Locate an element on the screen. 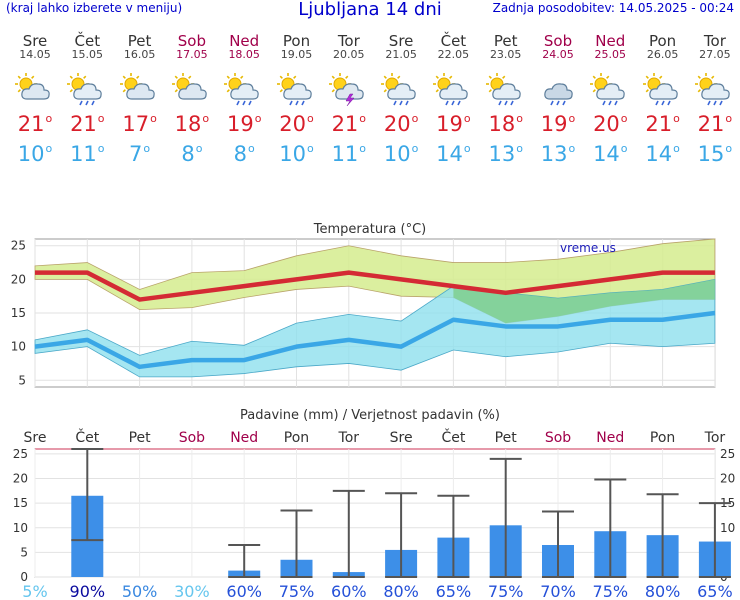 Image resolution: width=740 pixels, height=600 pixels. y-tick-label-right: 25 is located at coordinates (727, 454).